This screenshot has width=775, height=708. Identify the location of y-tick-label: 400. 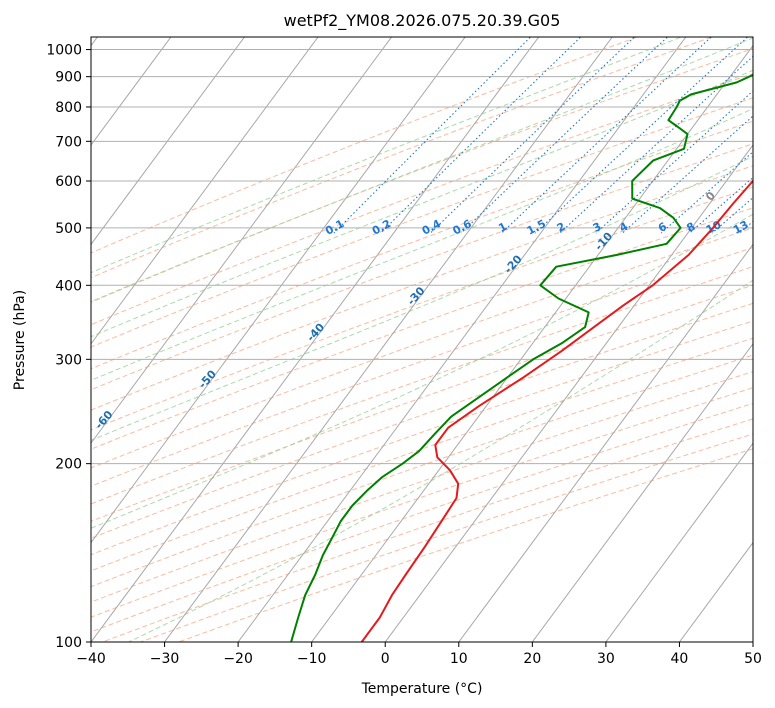
(68, 286).